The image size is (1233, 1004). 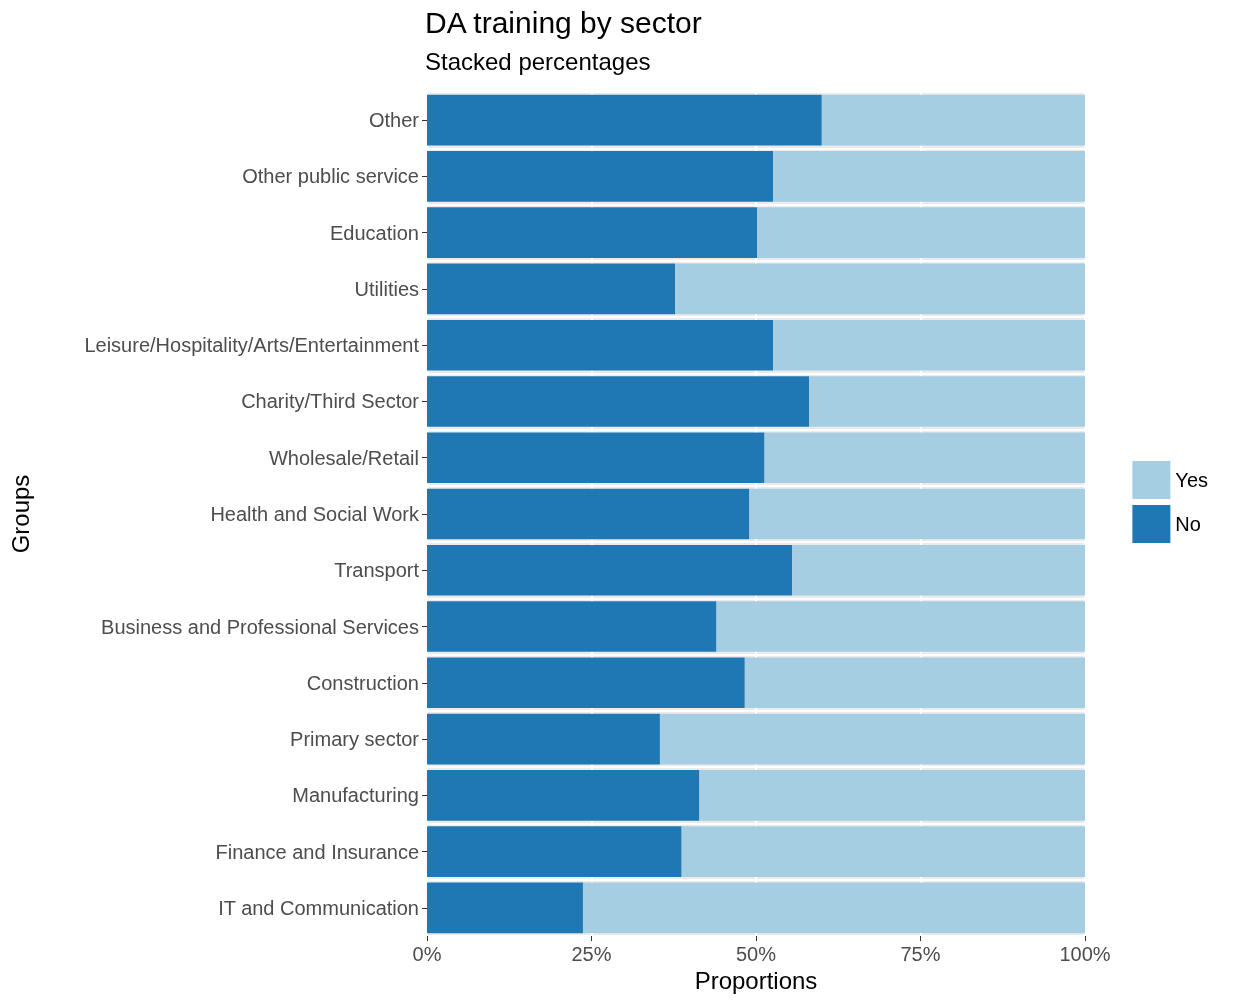 I want to click on x-tick-label: 50%, so click(x=756, y=954).